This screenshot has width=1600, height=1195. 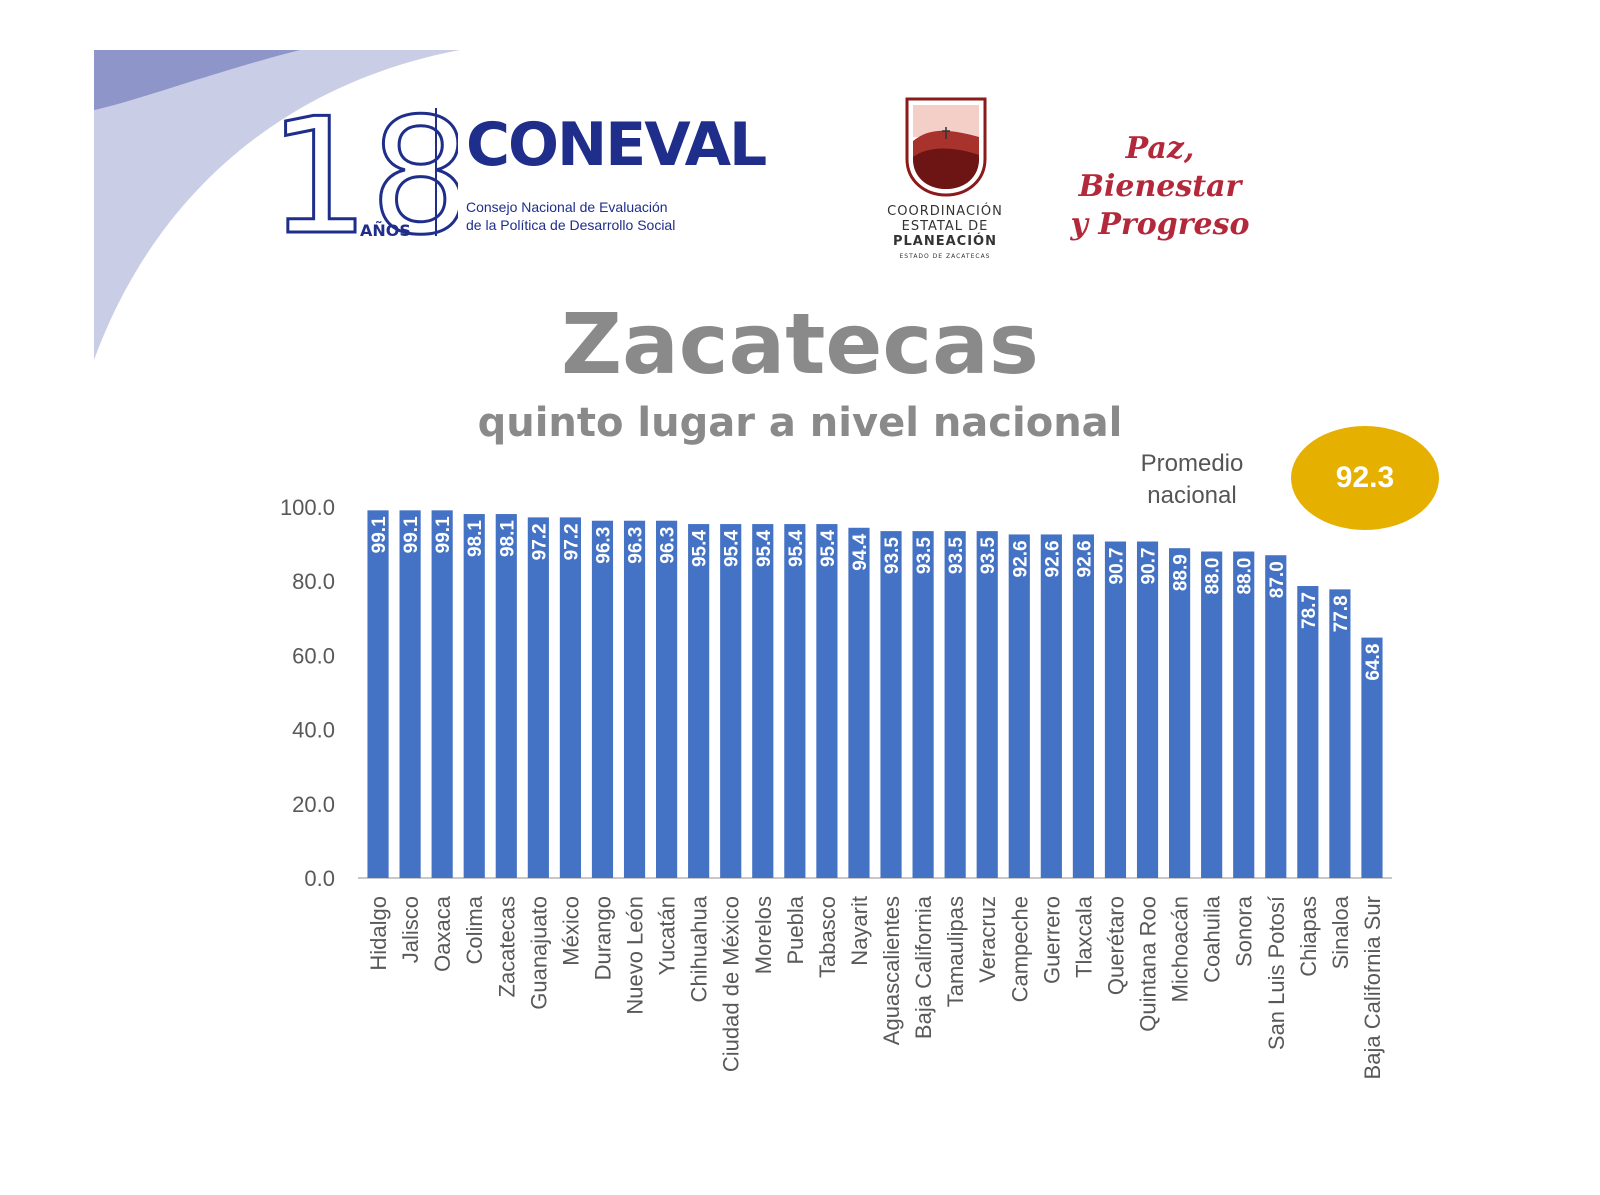 I want to click on bar-value-label: 87.0, so click(x=1277, y=579).